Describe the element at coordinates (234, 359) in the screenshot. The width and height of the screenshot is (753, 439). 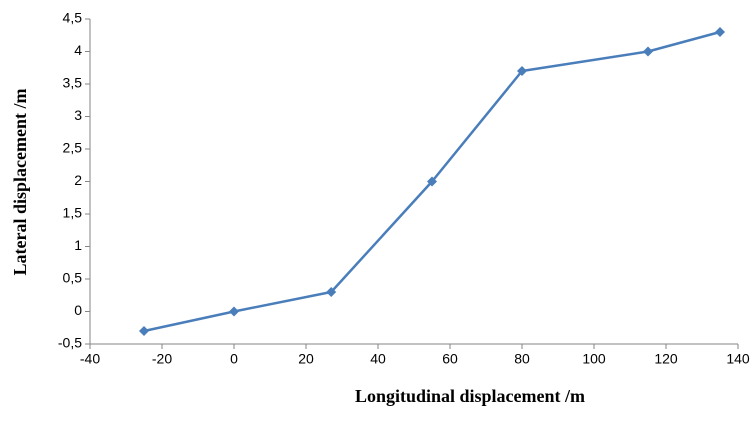
I see `x-tick-label: 0` at that location.